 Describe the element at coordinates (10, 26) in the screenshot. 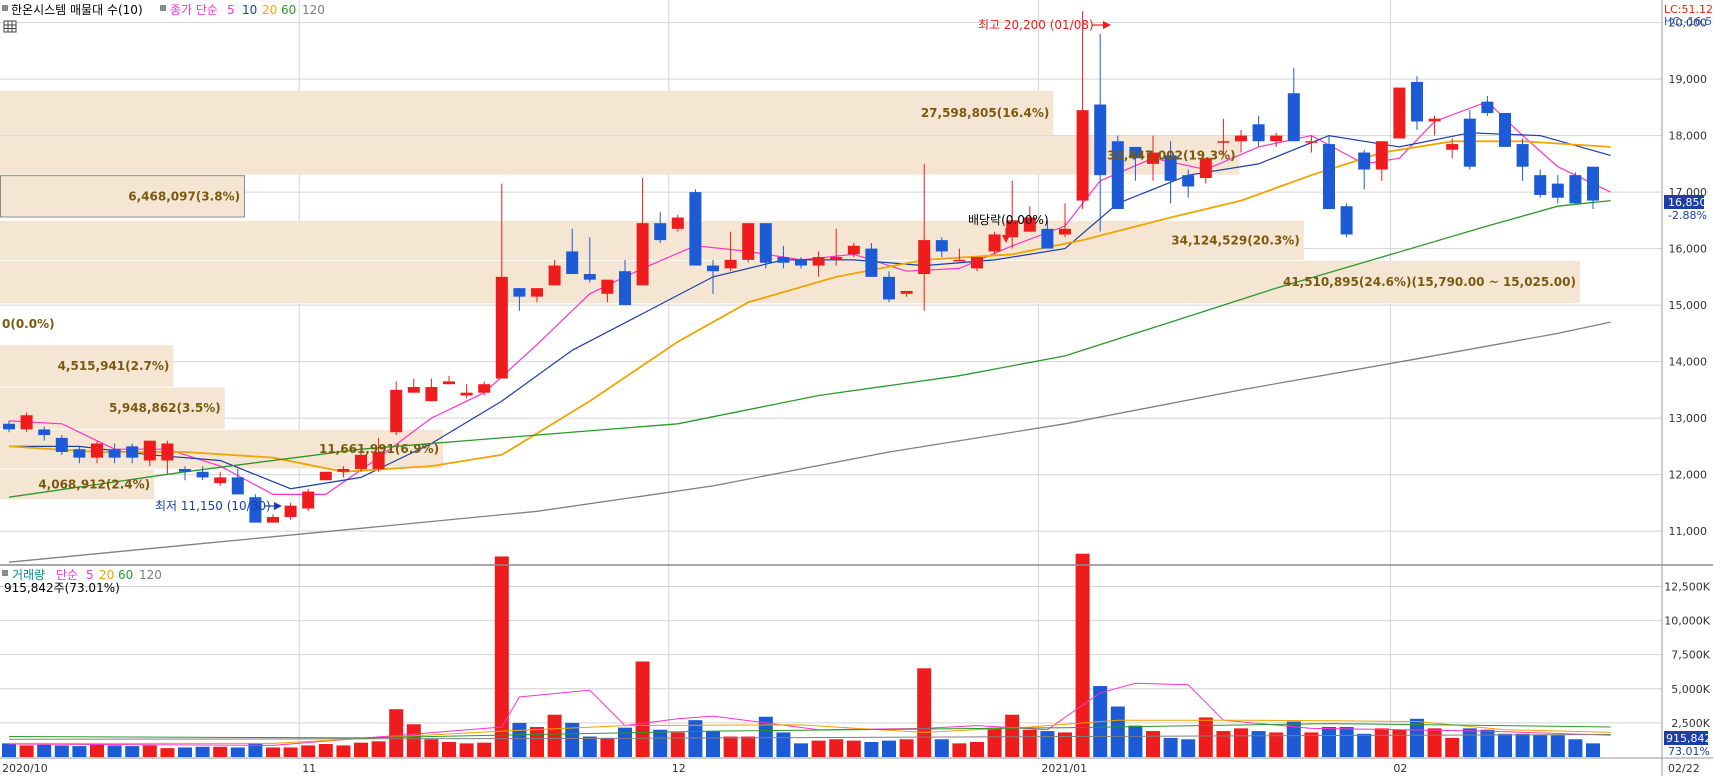

I see `table-icon` at that location.